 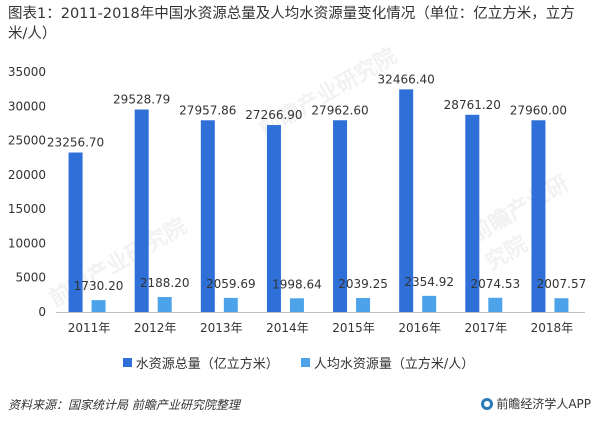 What do you see at coordinates (543, 404) in the screenshot?
I see `brand-text: 前瞻经济学人APP` at bounding box center [543, 404].